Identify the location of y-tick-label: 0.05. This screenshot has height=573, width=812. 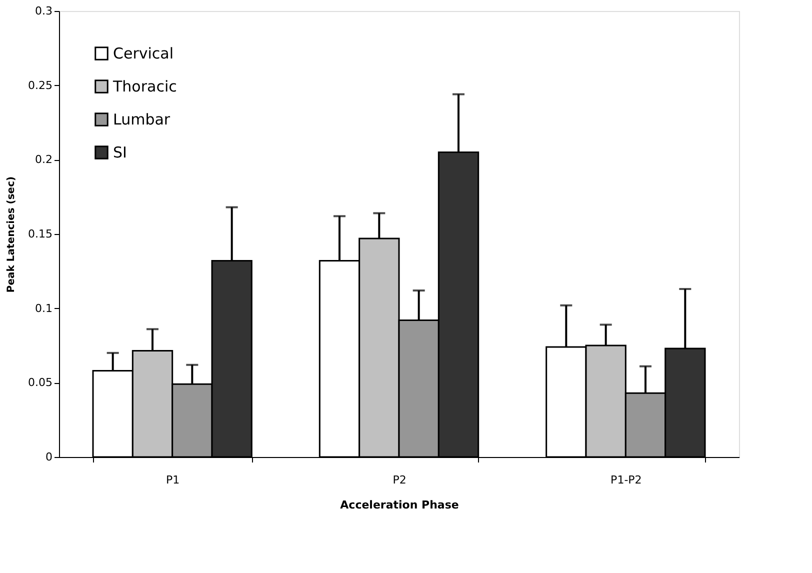
(40, 383).